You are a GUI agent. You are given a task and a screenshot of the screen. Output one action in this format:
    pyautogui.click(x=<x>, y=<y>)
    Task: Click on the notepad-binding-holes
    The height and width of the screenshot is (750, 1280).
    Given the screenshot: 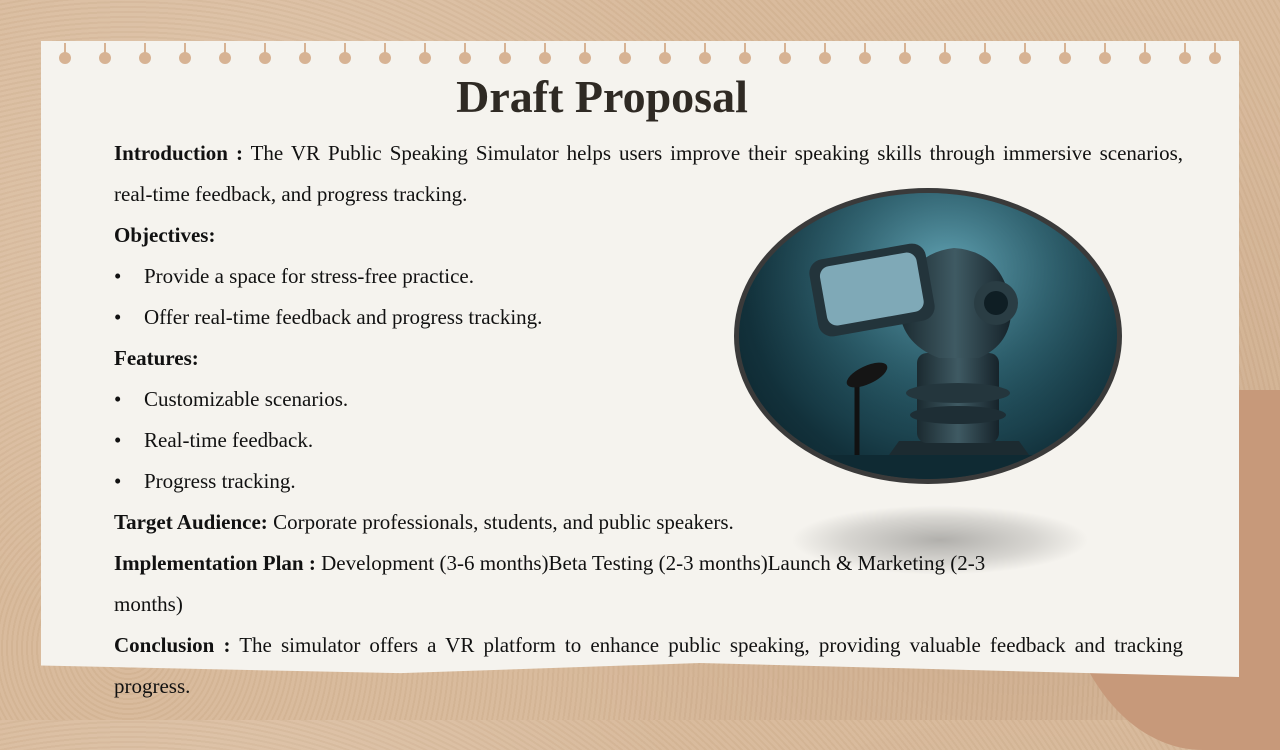 What is the action you would take?
    pyautogui.click(x=640, y=56)
    